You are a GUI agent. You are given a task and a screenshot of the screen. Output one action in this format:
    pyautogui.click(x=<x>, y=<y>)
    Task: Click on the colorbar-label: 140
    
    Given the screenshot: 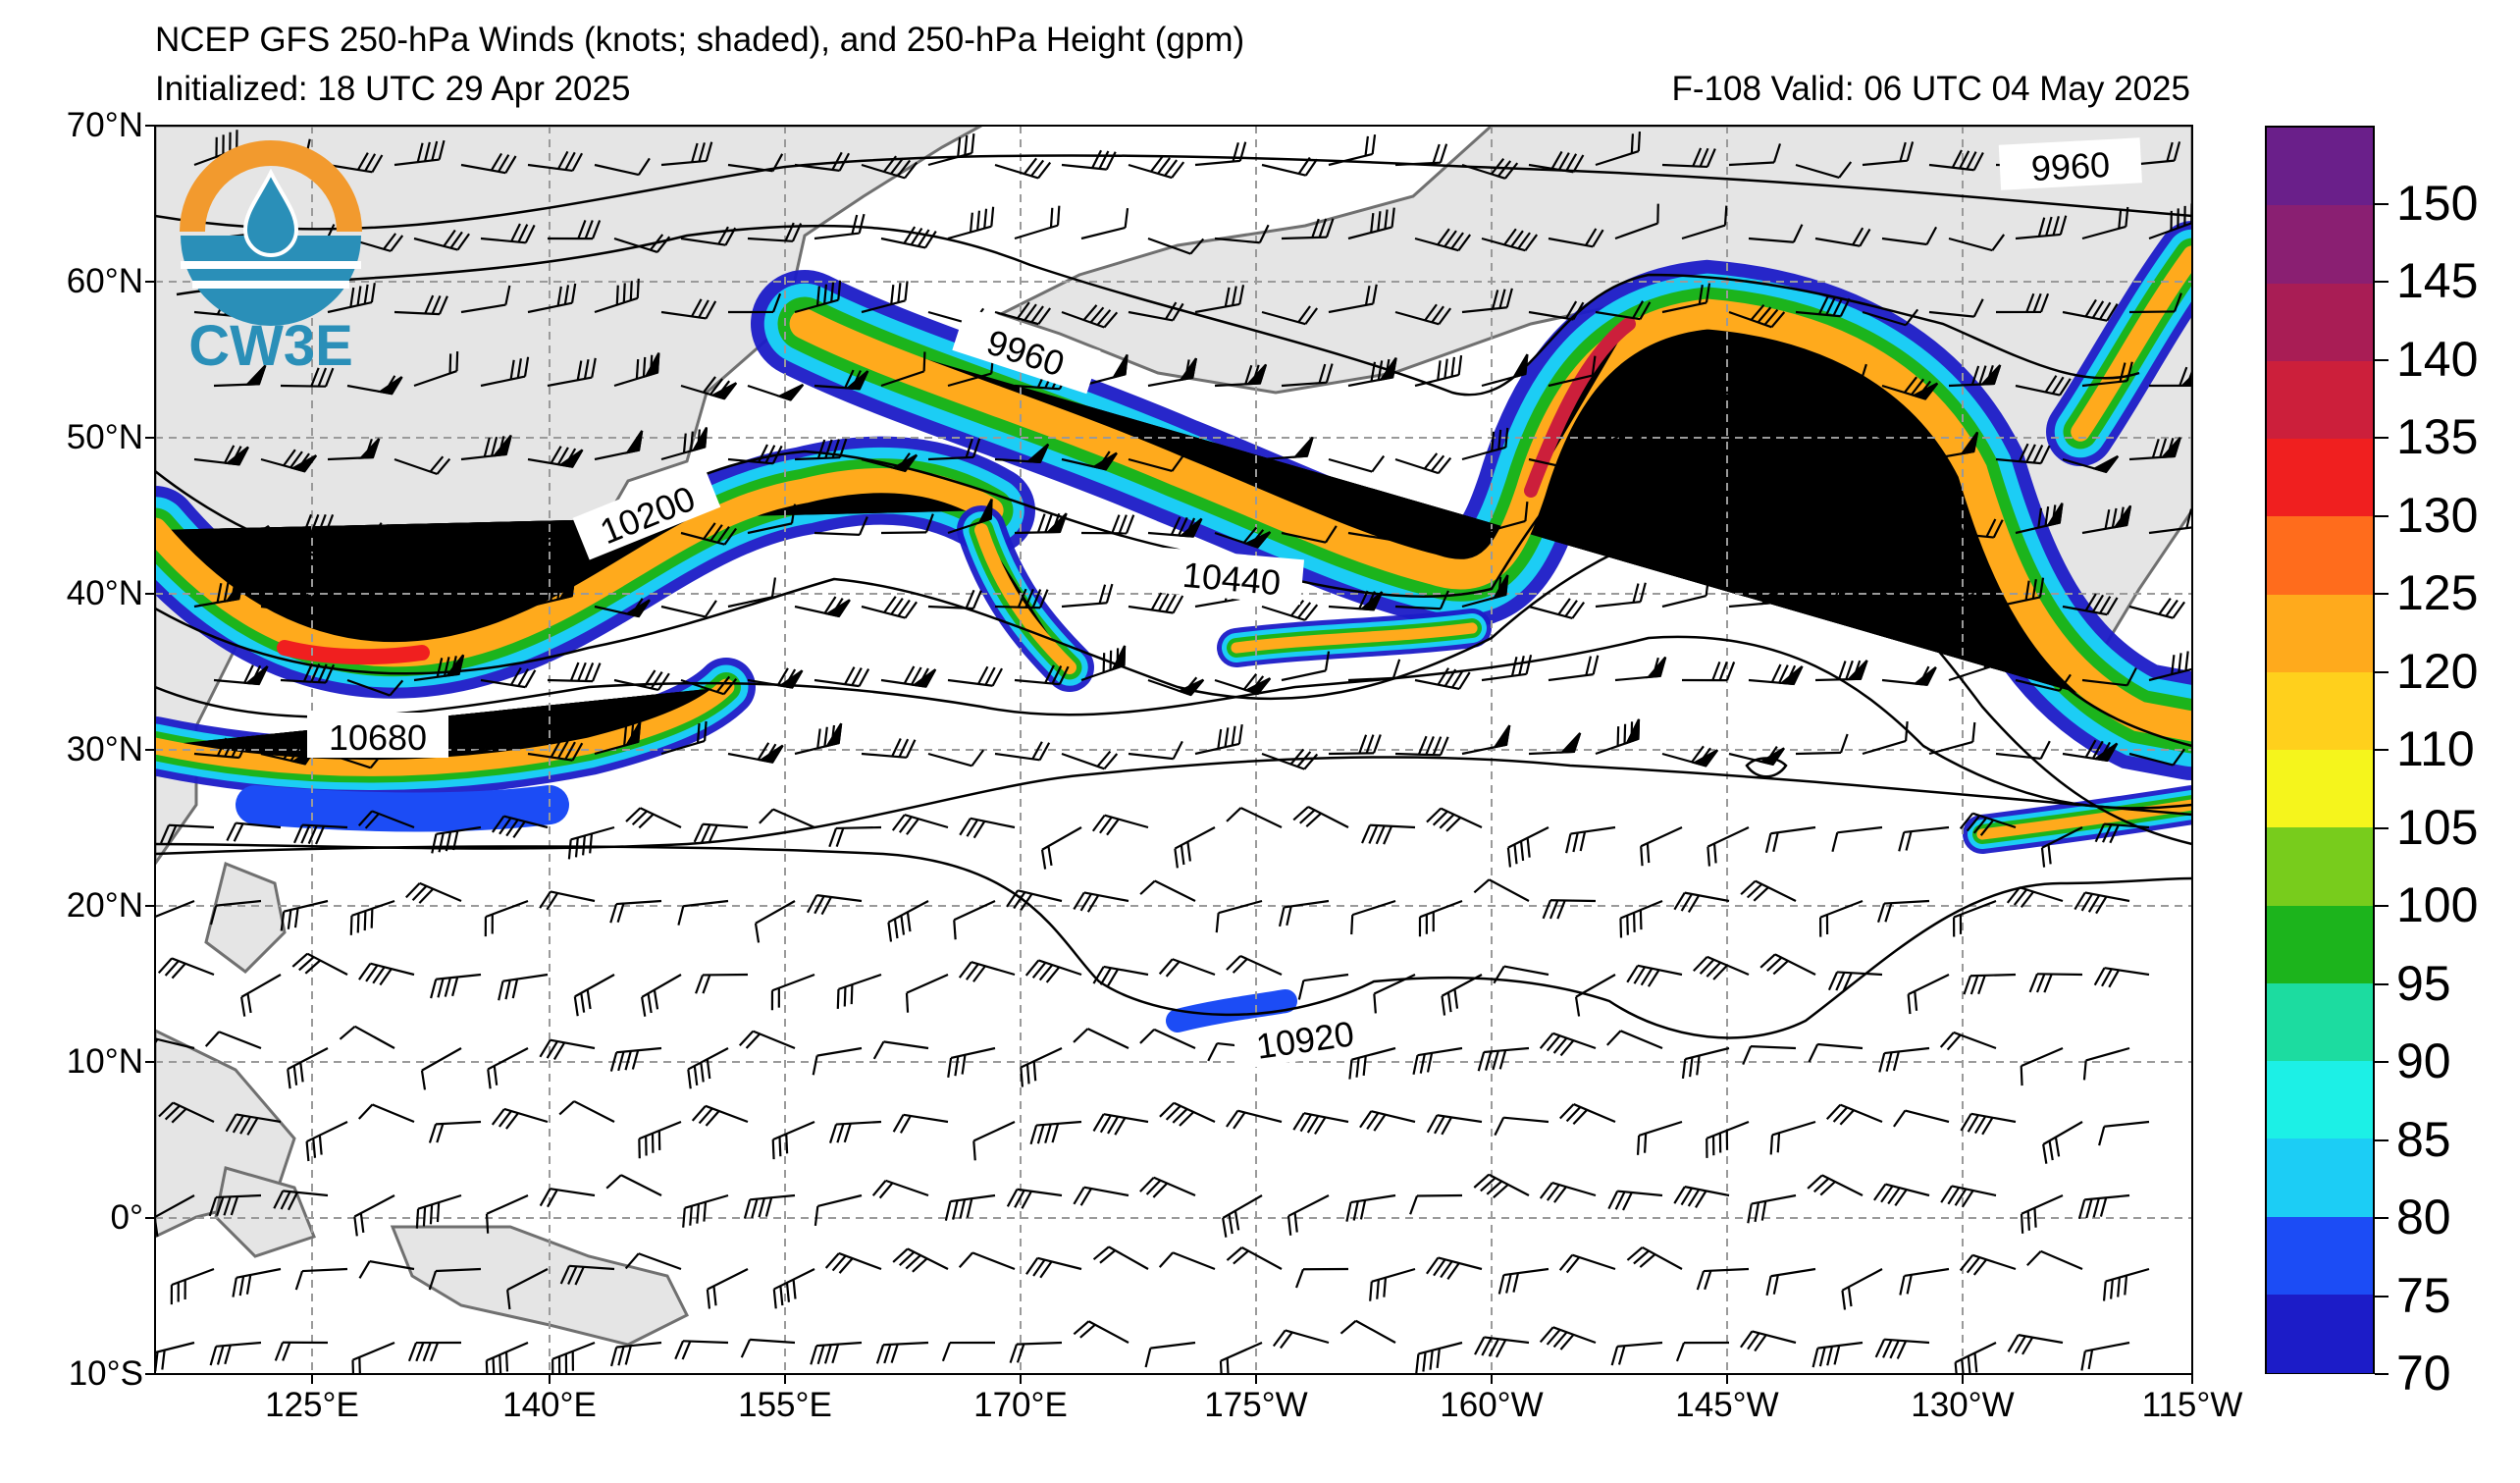 What is the action you would take?
    pyautogui.click(x=2437, y=359)
    